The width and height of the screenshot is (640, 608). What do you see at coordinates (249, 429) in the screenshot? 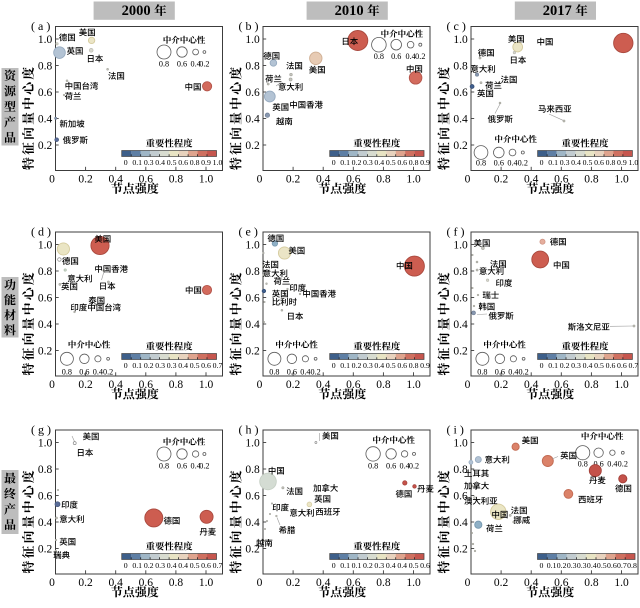
I see `svg-text: ( h )` at bounding box center [249, 429].